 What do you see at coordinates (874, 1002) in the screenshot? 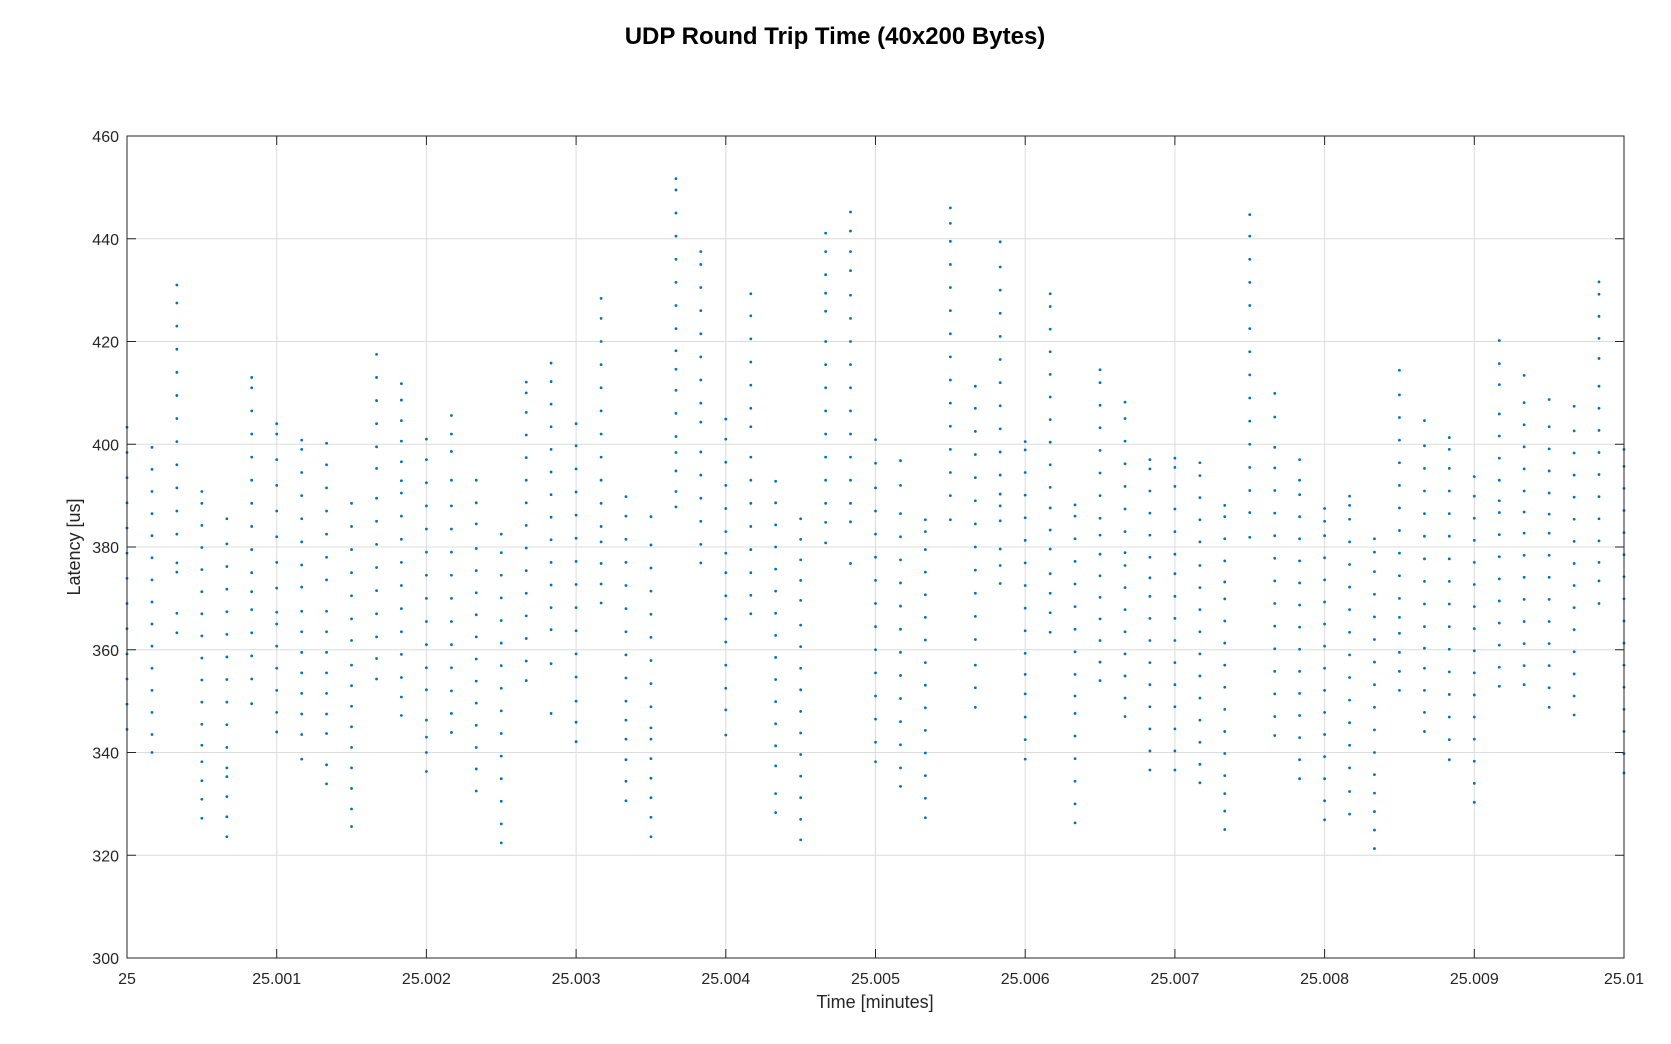
I see `x-axis-label: Time [minutes]` at bounding box center [874, 1002].